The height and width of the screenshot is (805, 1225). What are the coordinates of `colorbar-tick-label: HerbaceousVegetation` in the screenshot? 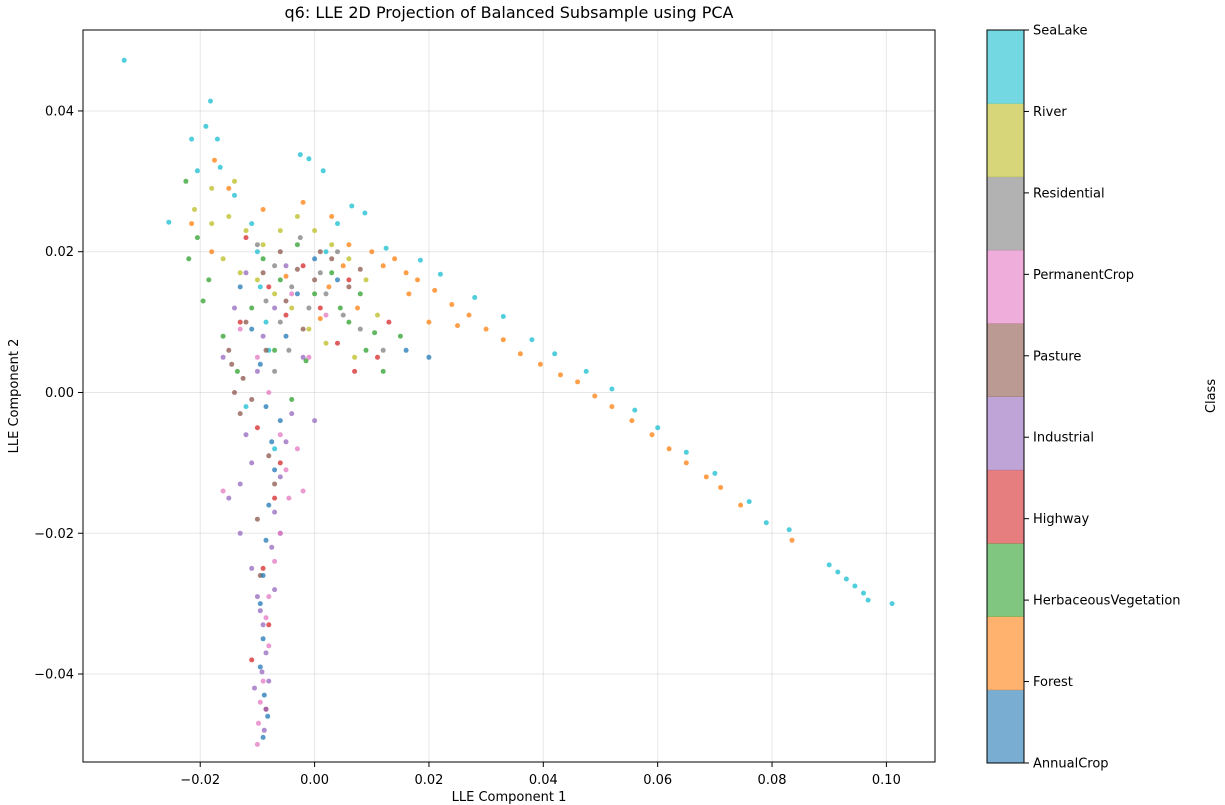 It's located at (1107, 601).